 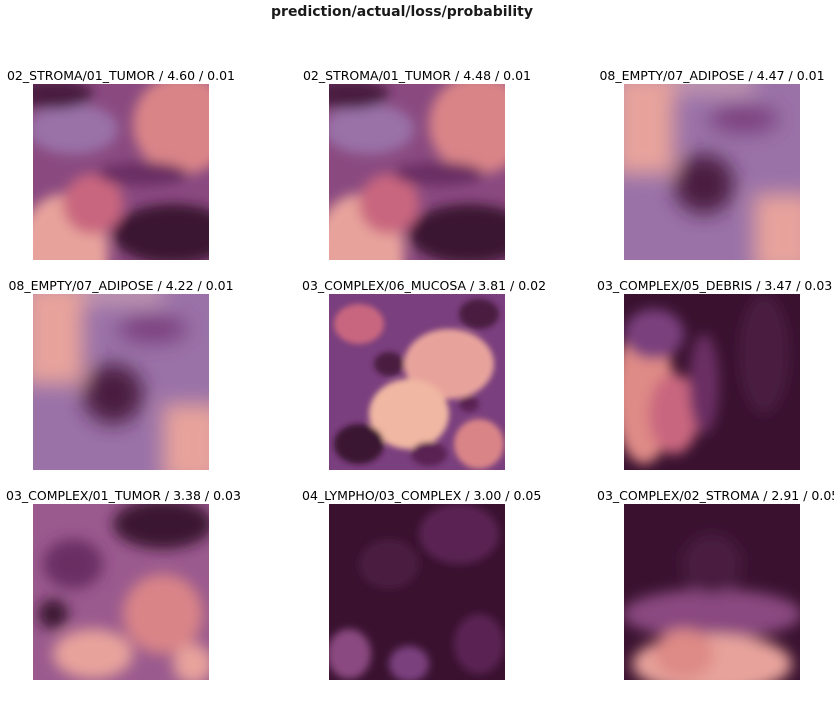 I want to click on panel-6: 03_COMPLEX/05_DEBRIS / 3.47 / 0.03, so click(x=715, y=374).